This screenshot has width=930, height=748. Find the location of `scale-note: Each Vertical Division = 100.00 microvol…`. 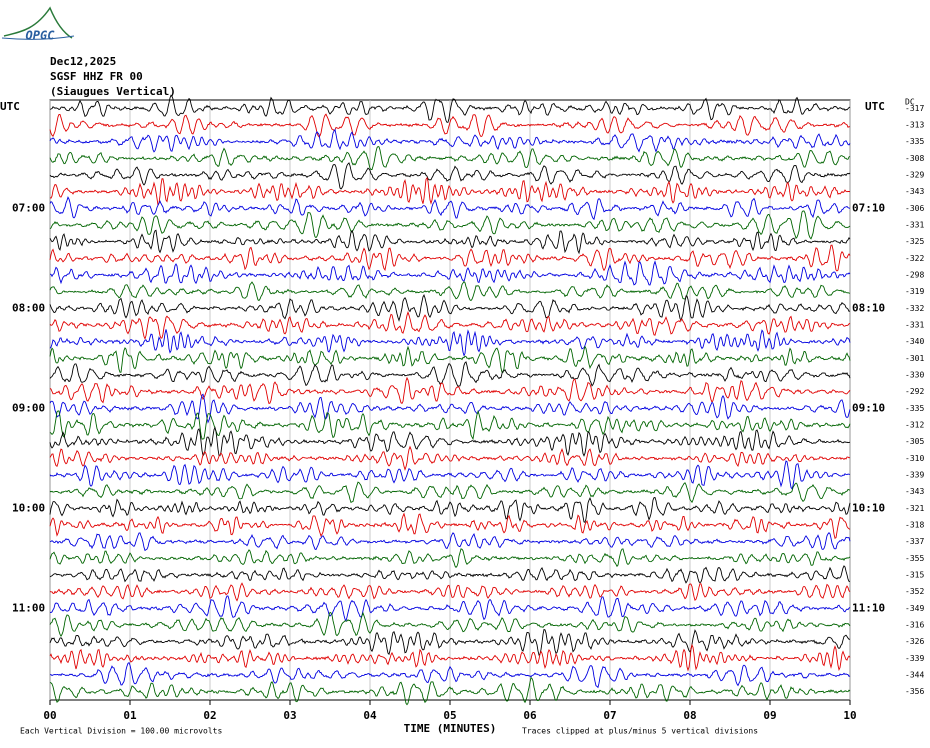

scale-note: Each Vertical Division = 100.00 microvol… is located at coordinates (121, 731).